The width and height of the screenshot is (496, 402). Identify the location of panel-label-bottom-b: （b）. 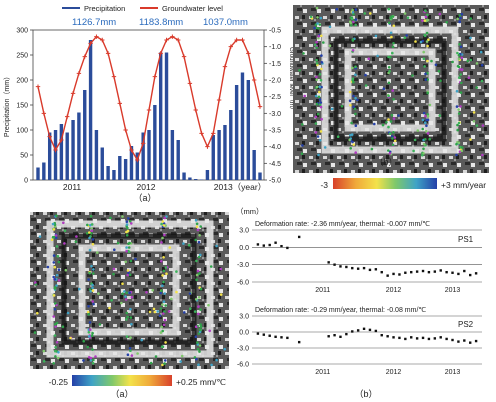
(365, 394).